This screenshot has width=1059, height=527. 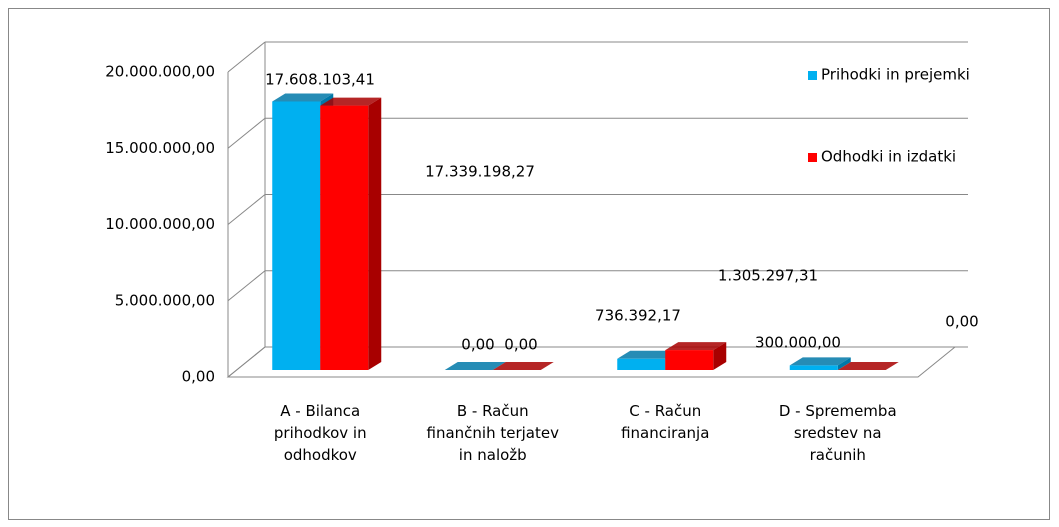 I want to click on value-label: 736.392,17, so click(x=638, y=316).